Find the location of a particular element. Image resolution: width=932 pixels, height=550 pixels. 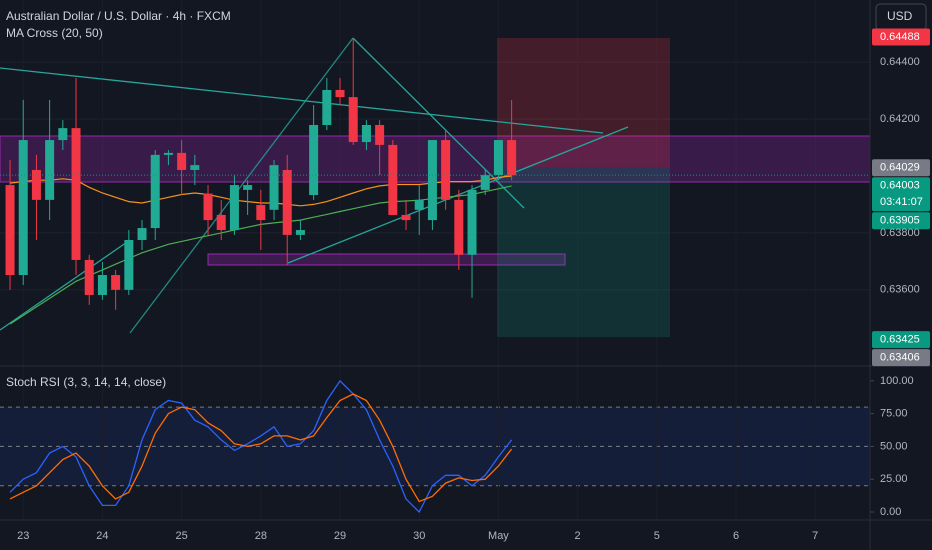

y-tick-label: 0.64400 is located at coordinates (900, 62).